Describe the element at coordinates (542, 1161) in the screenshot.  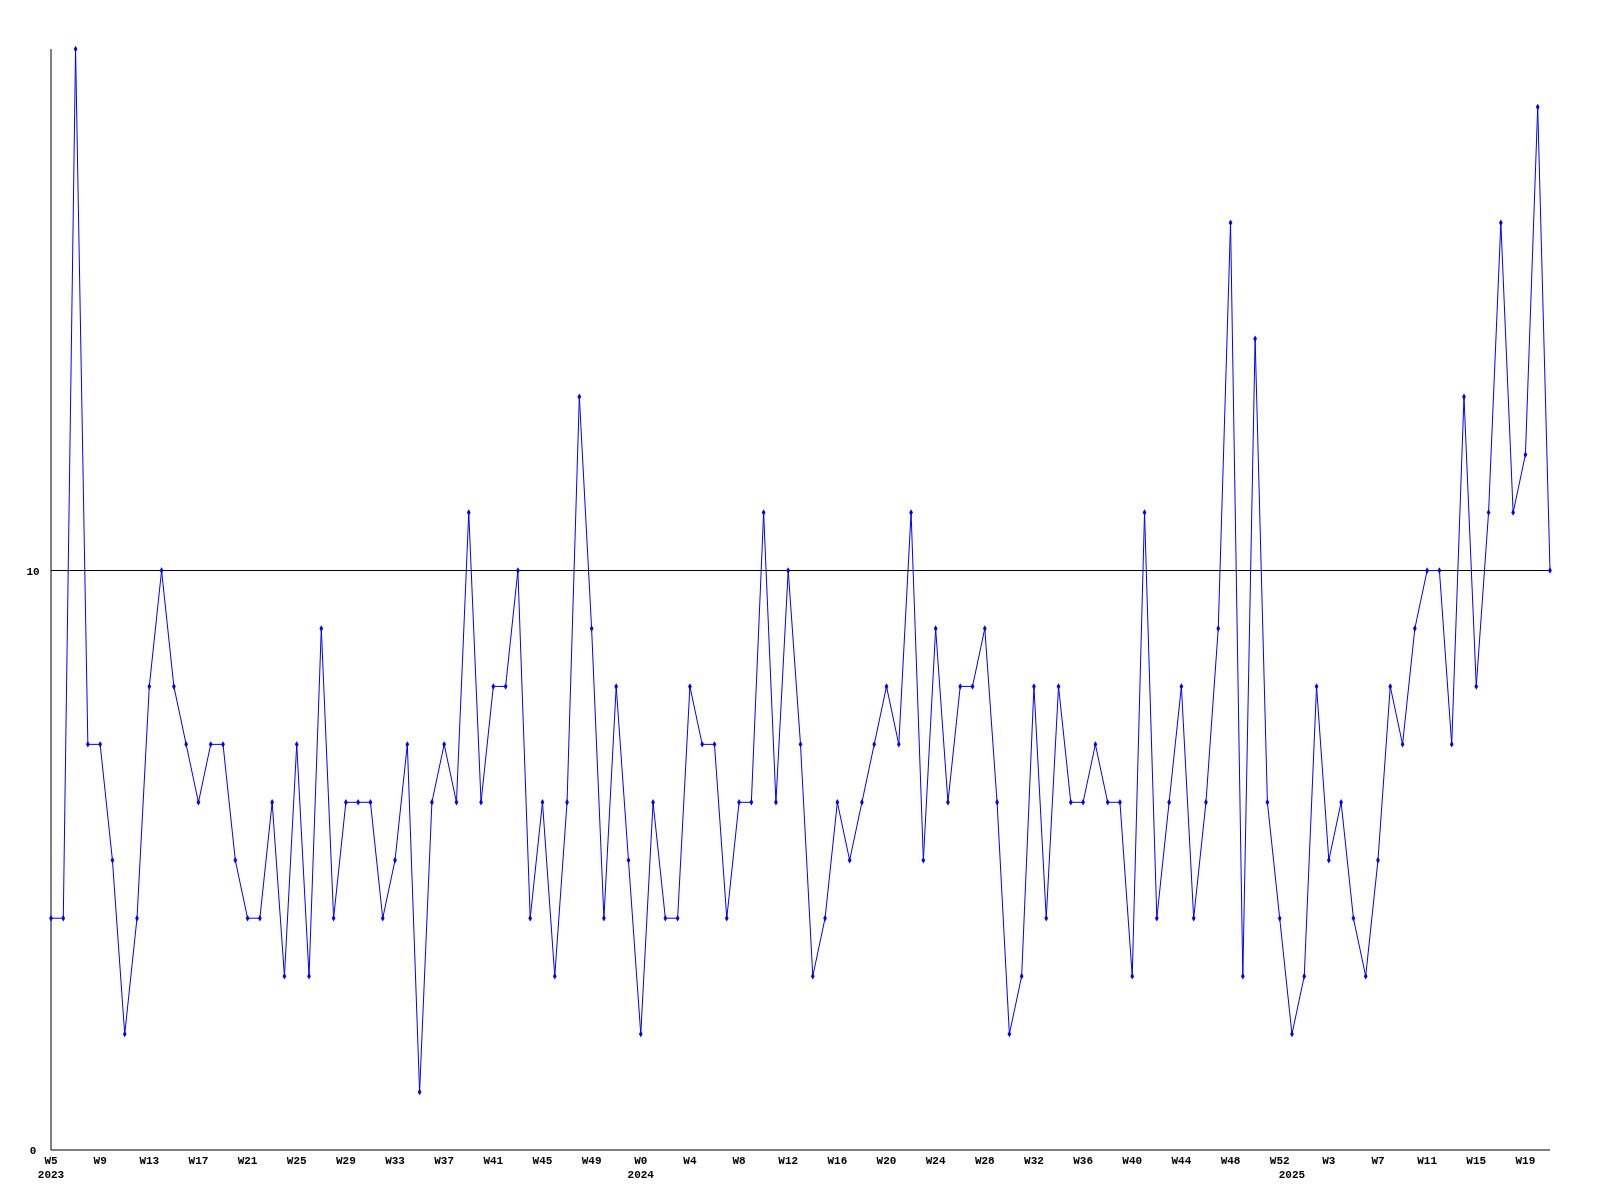
I see `x-tick-label: W45` at that location.